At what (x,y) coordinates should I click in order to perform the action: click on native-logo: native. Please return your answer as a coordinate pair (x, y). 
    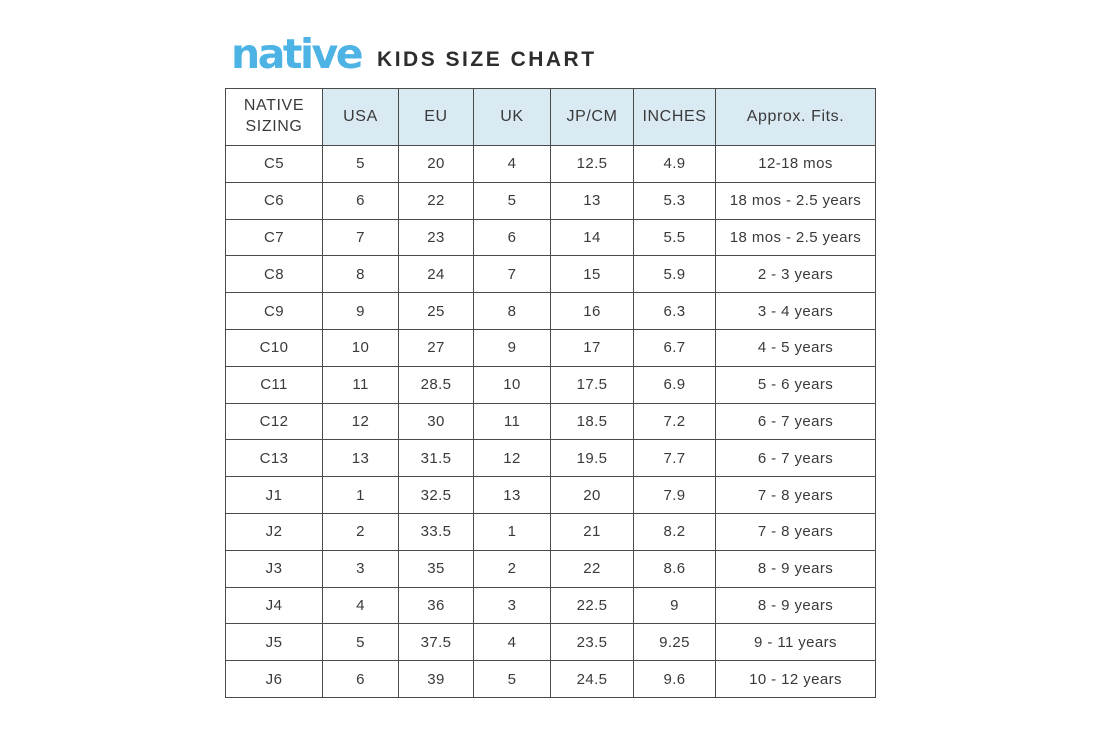
    Looking at the image, I should click on (297, 54).